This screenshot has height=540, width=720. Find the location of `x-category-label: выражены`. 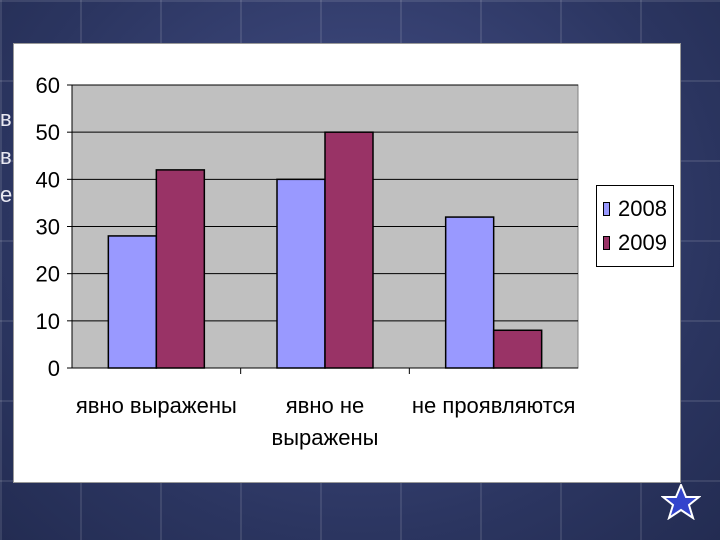

x-category-label: выражены is located at coordinates (325, 437).